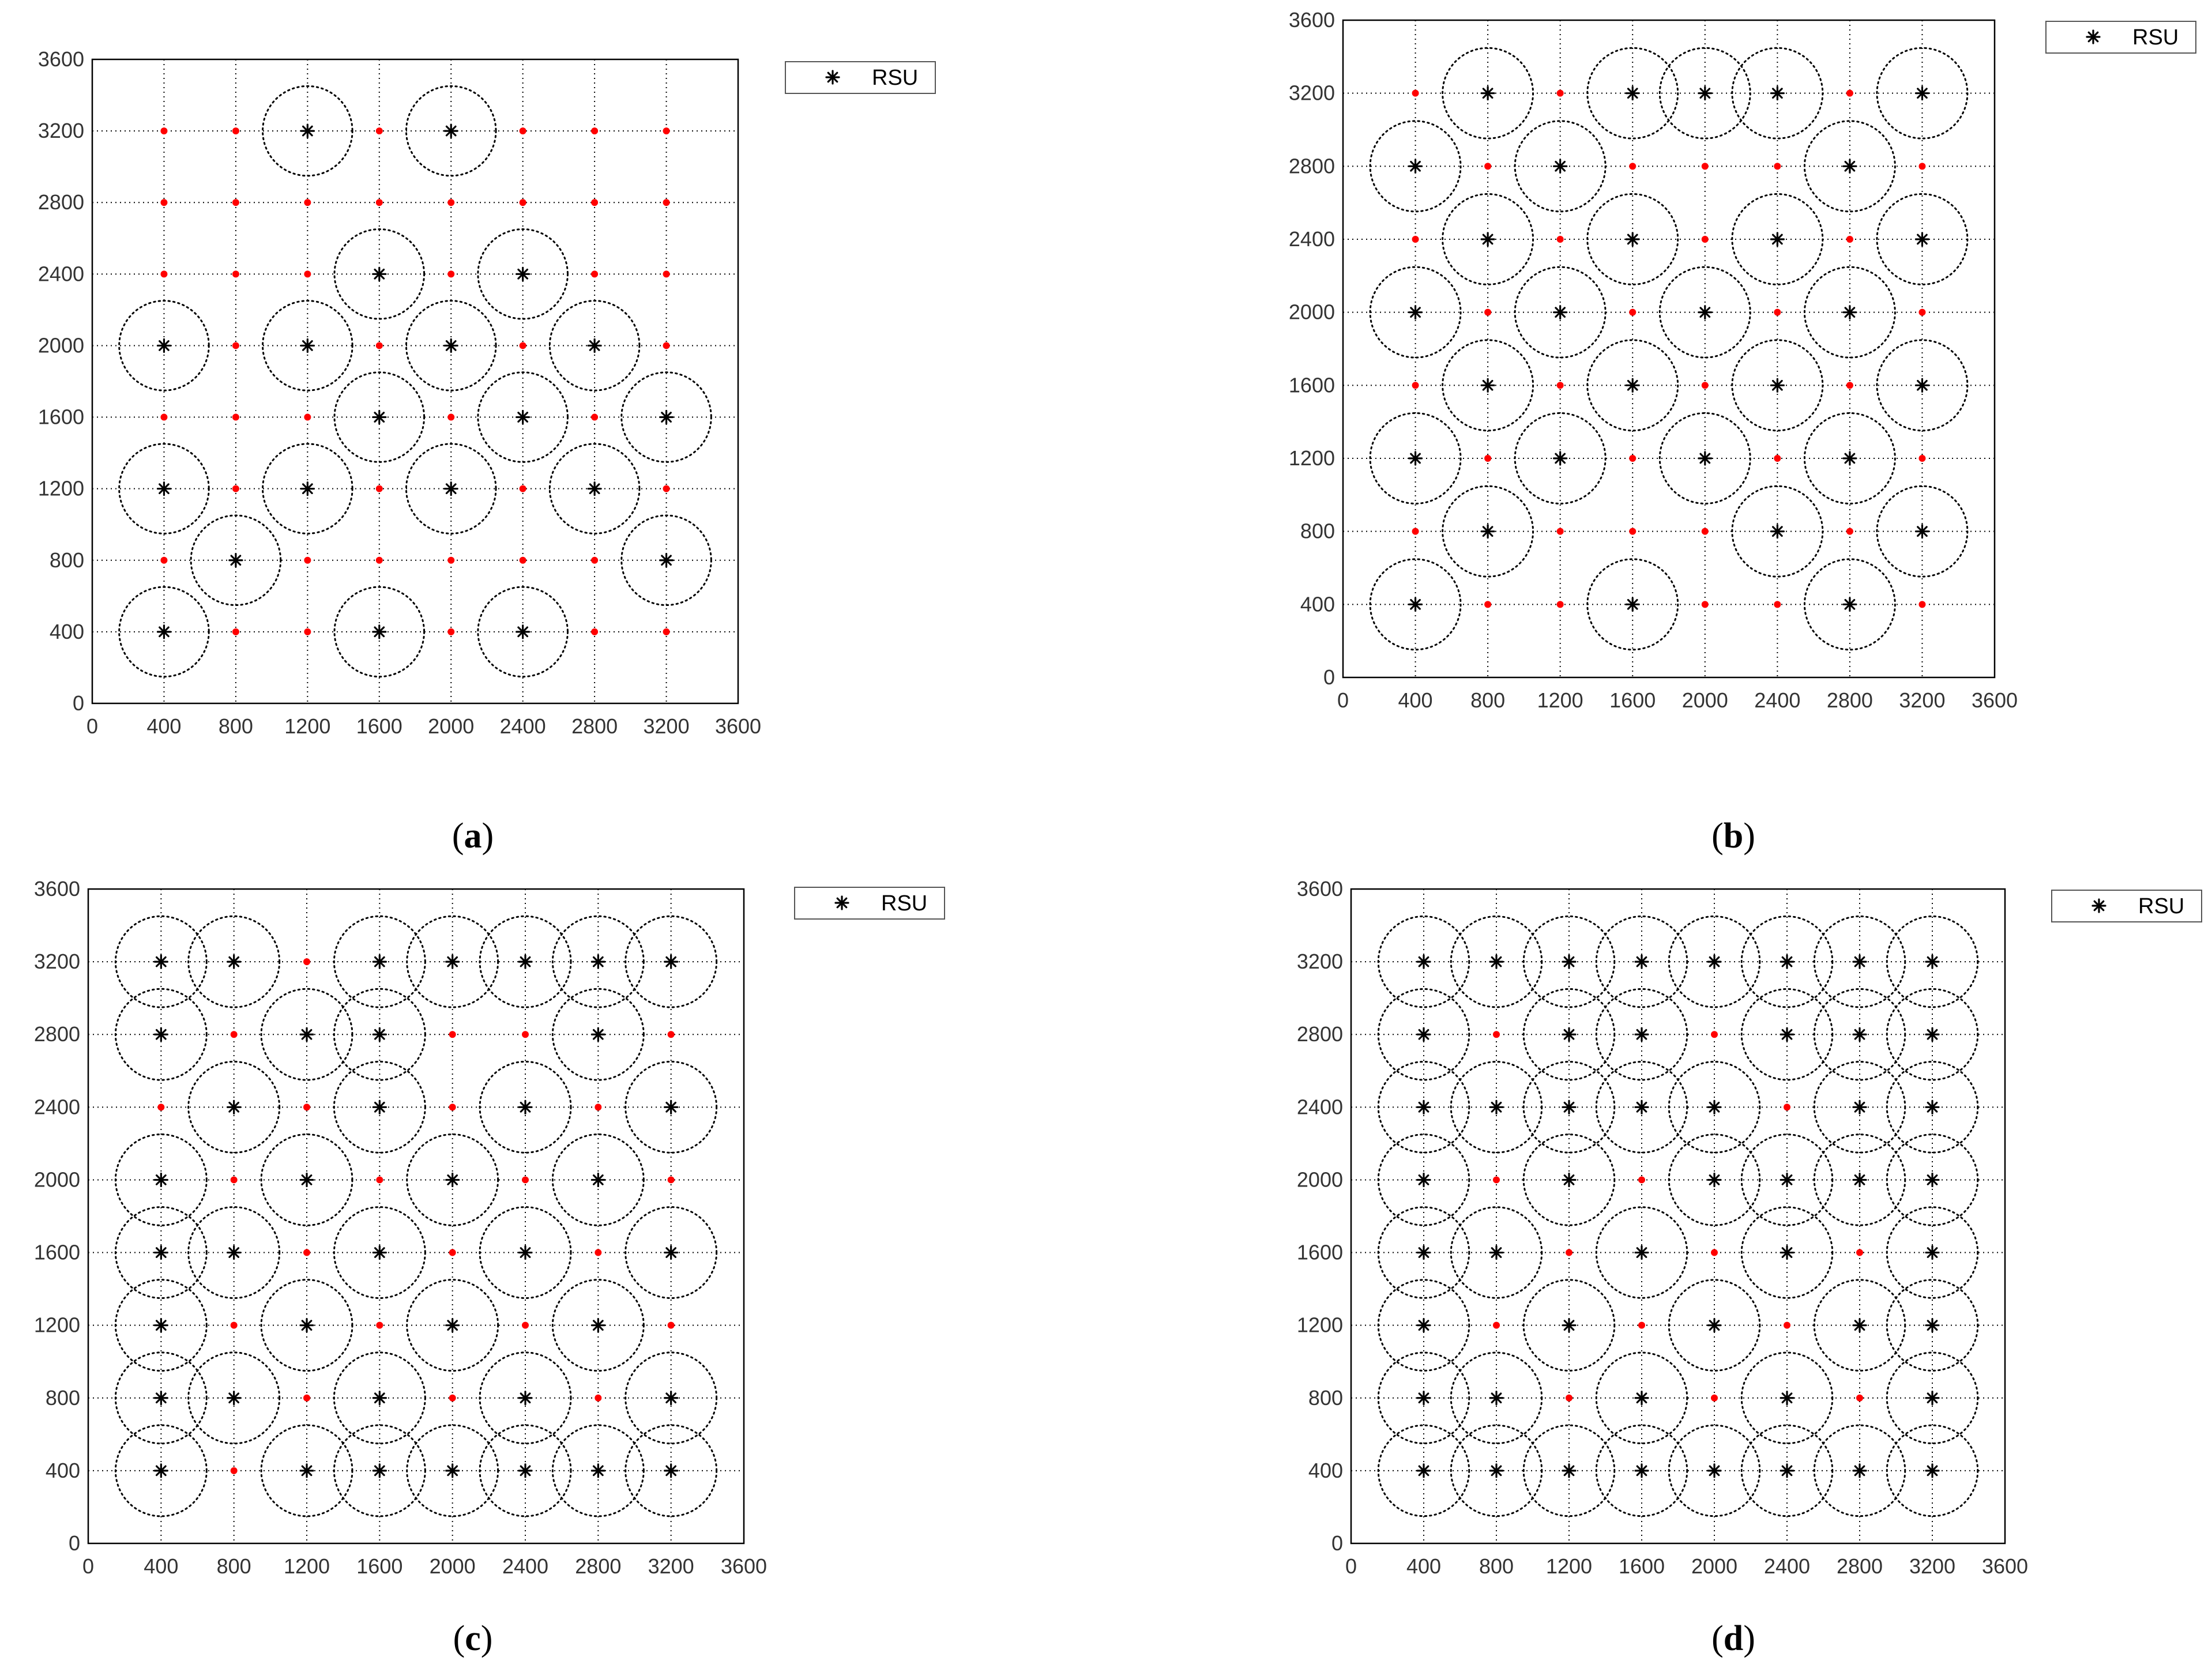 The image size is (2212, 1676). Describe the element at coordinates (1423, 1566) in the screenshot. I see `x-tick-label: 400` at that location.